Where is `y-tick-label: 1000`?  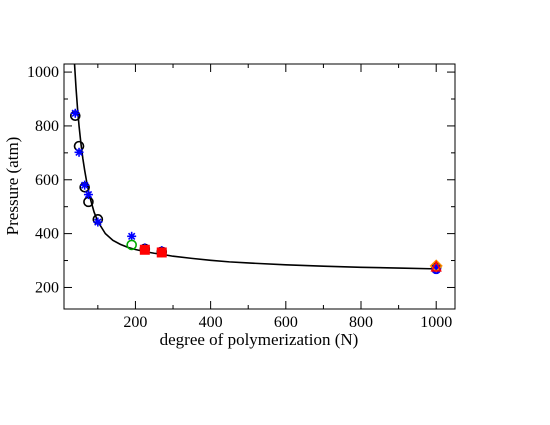
y-tick-label: 1000 is located at coordinates (43, 72).